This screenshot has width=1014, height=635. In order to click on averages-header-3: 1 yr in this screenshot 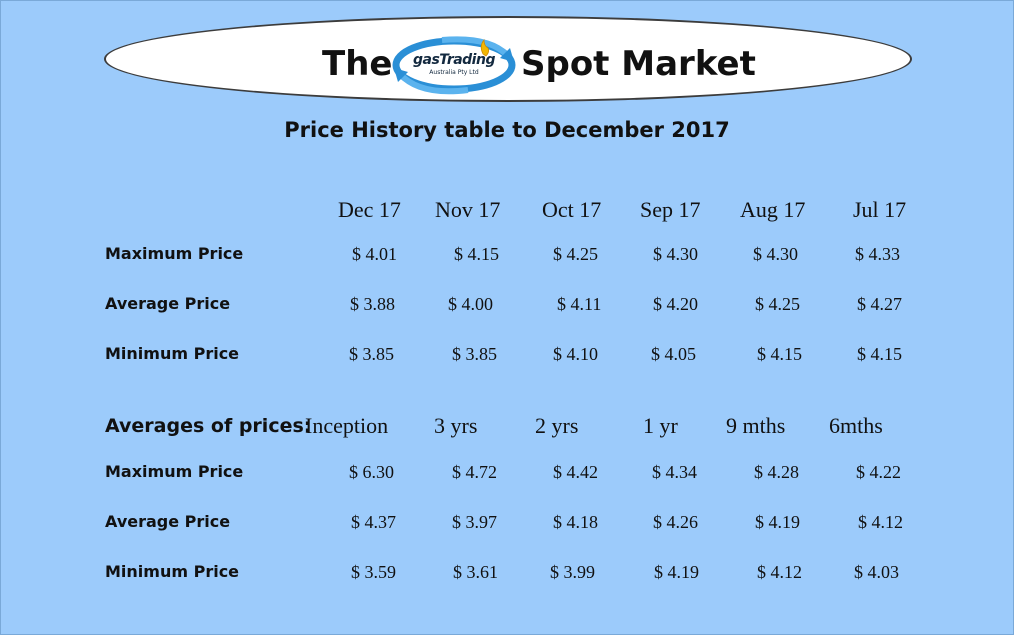, I will do `click(660, 425)`.